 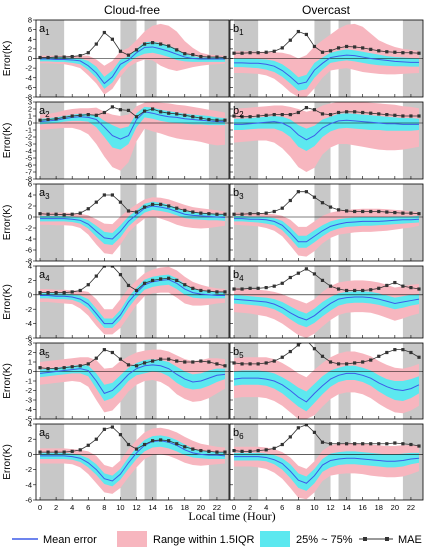 I want to click on panel-label: b3, so click(x=238, y=194).